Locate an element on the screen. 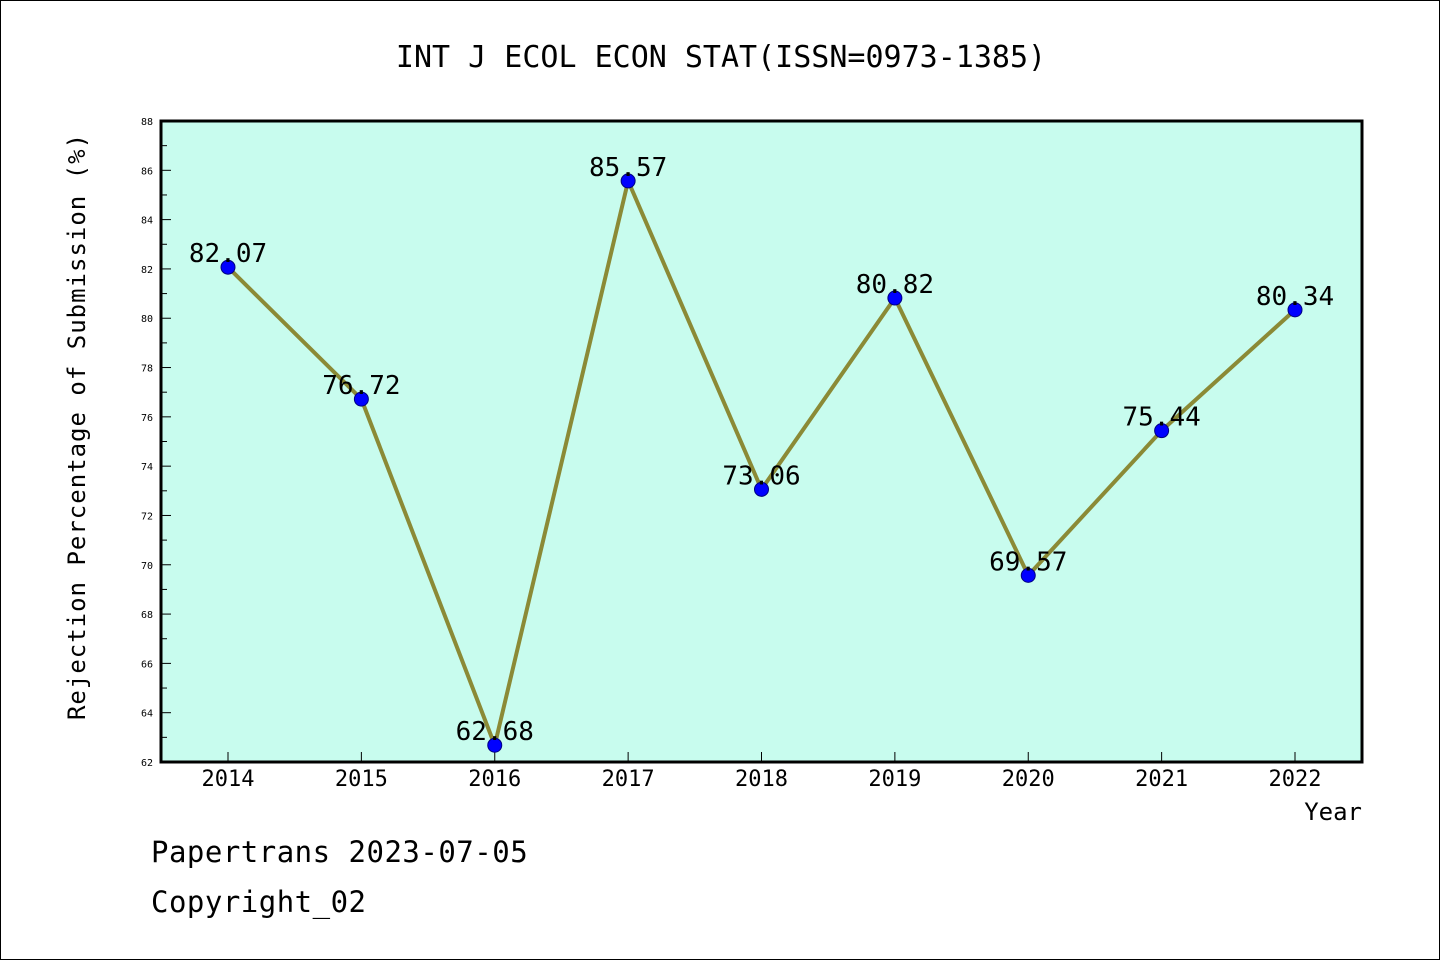 Image resolution: width=1440 pixels, height=960 pixels. data-label: 73.06 is located at coordinates (761, 476).